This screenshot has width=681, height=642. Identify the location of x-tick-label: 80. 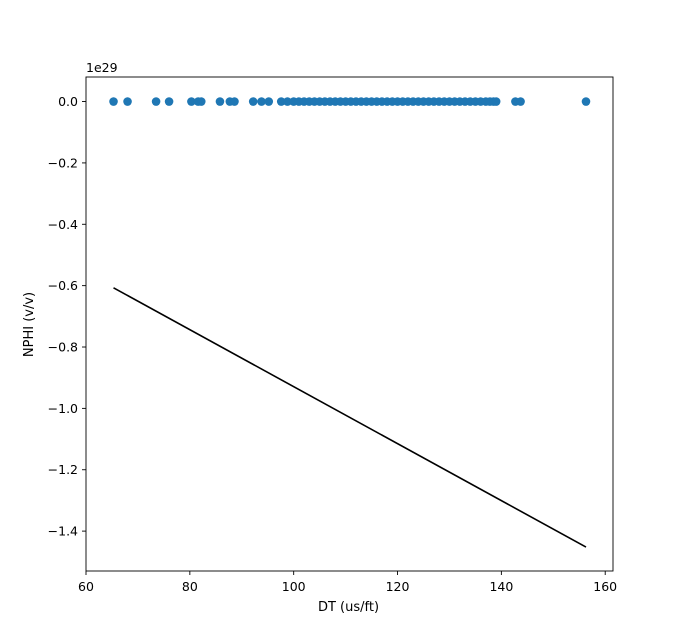
(190, 586).